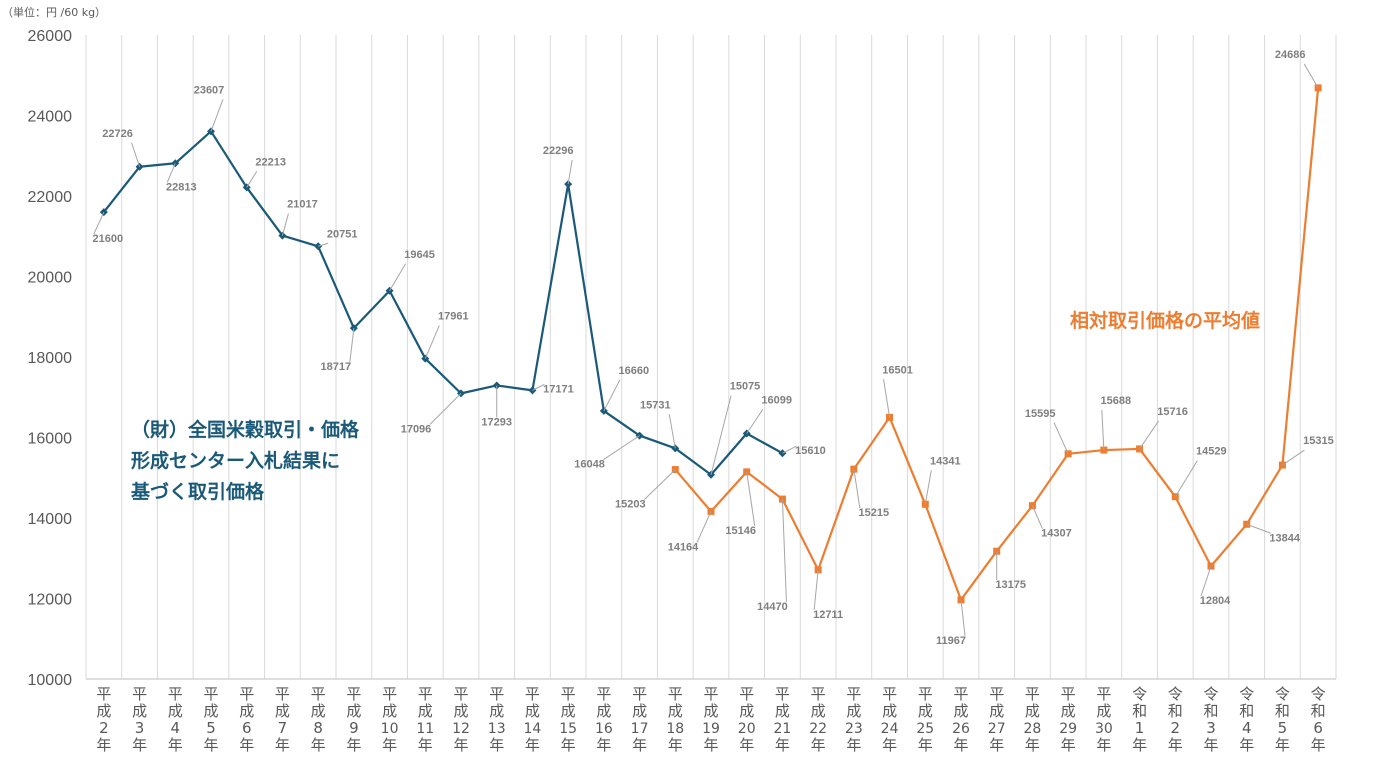 The width and height of the screenshot is (1400, 776). Describe the element at coordinates (589, 465) in the screenshot. I see `data-label: 16048` at that location.